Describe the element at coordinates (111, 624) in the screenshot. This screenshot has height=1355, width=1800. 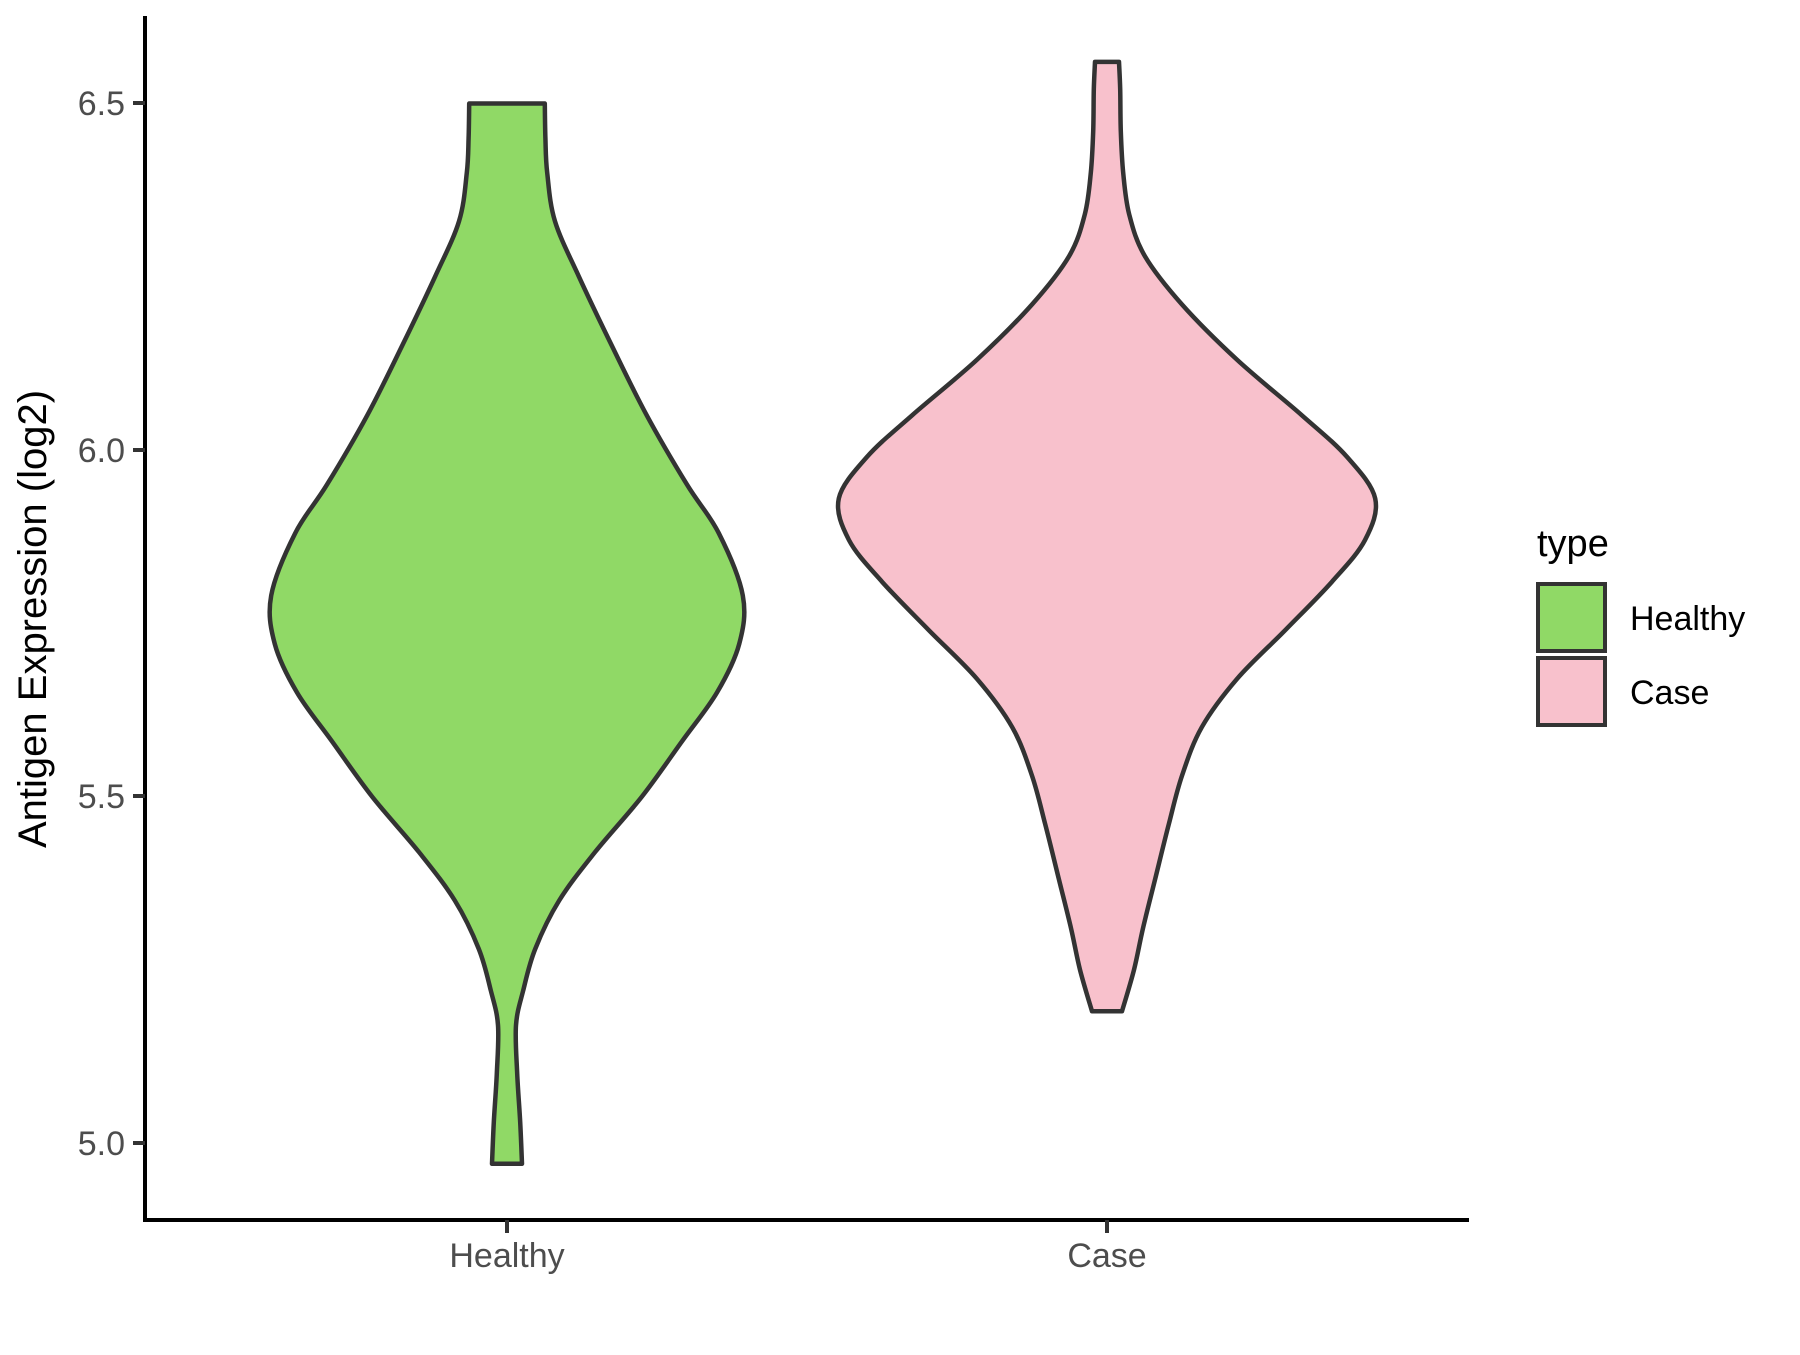
I see `y-axis-ticks: 6.5 6.0 5.5 5.0` at that location.